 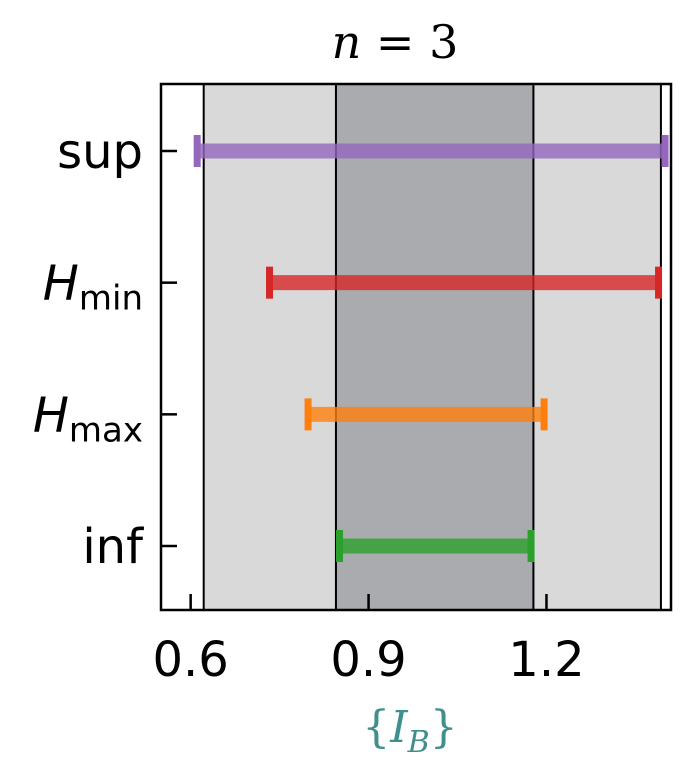 What do you see at coordinates (88, 418) in the screenshot?
I see `y-tick-label-H_max: Hmax` at bounding box center [88, 418].